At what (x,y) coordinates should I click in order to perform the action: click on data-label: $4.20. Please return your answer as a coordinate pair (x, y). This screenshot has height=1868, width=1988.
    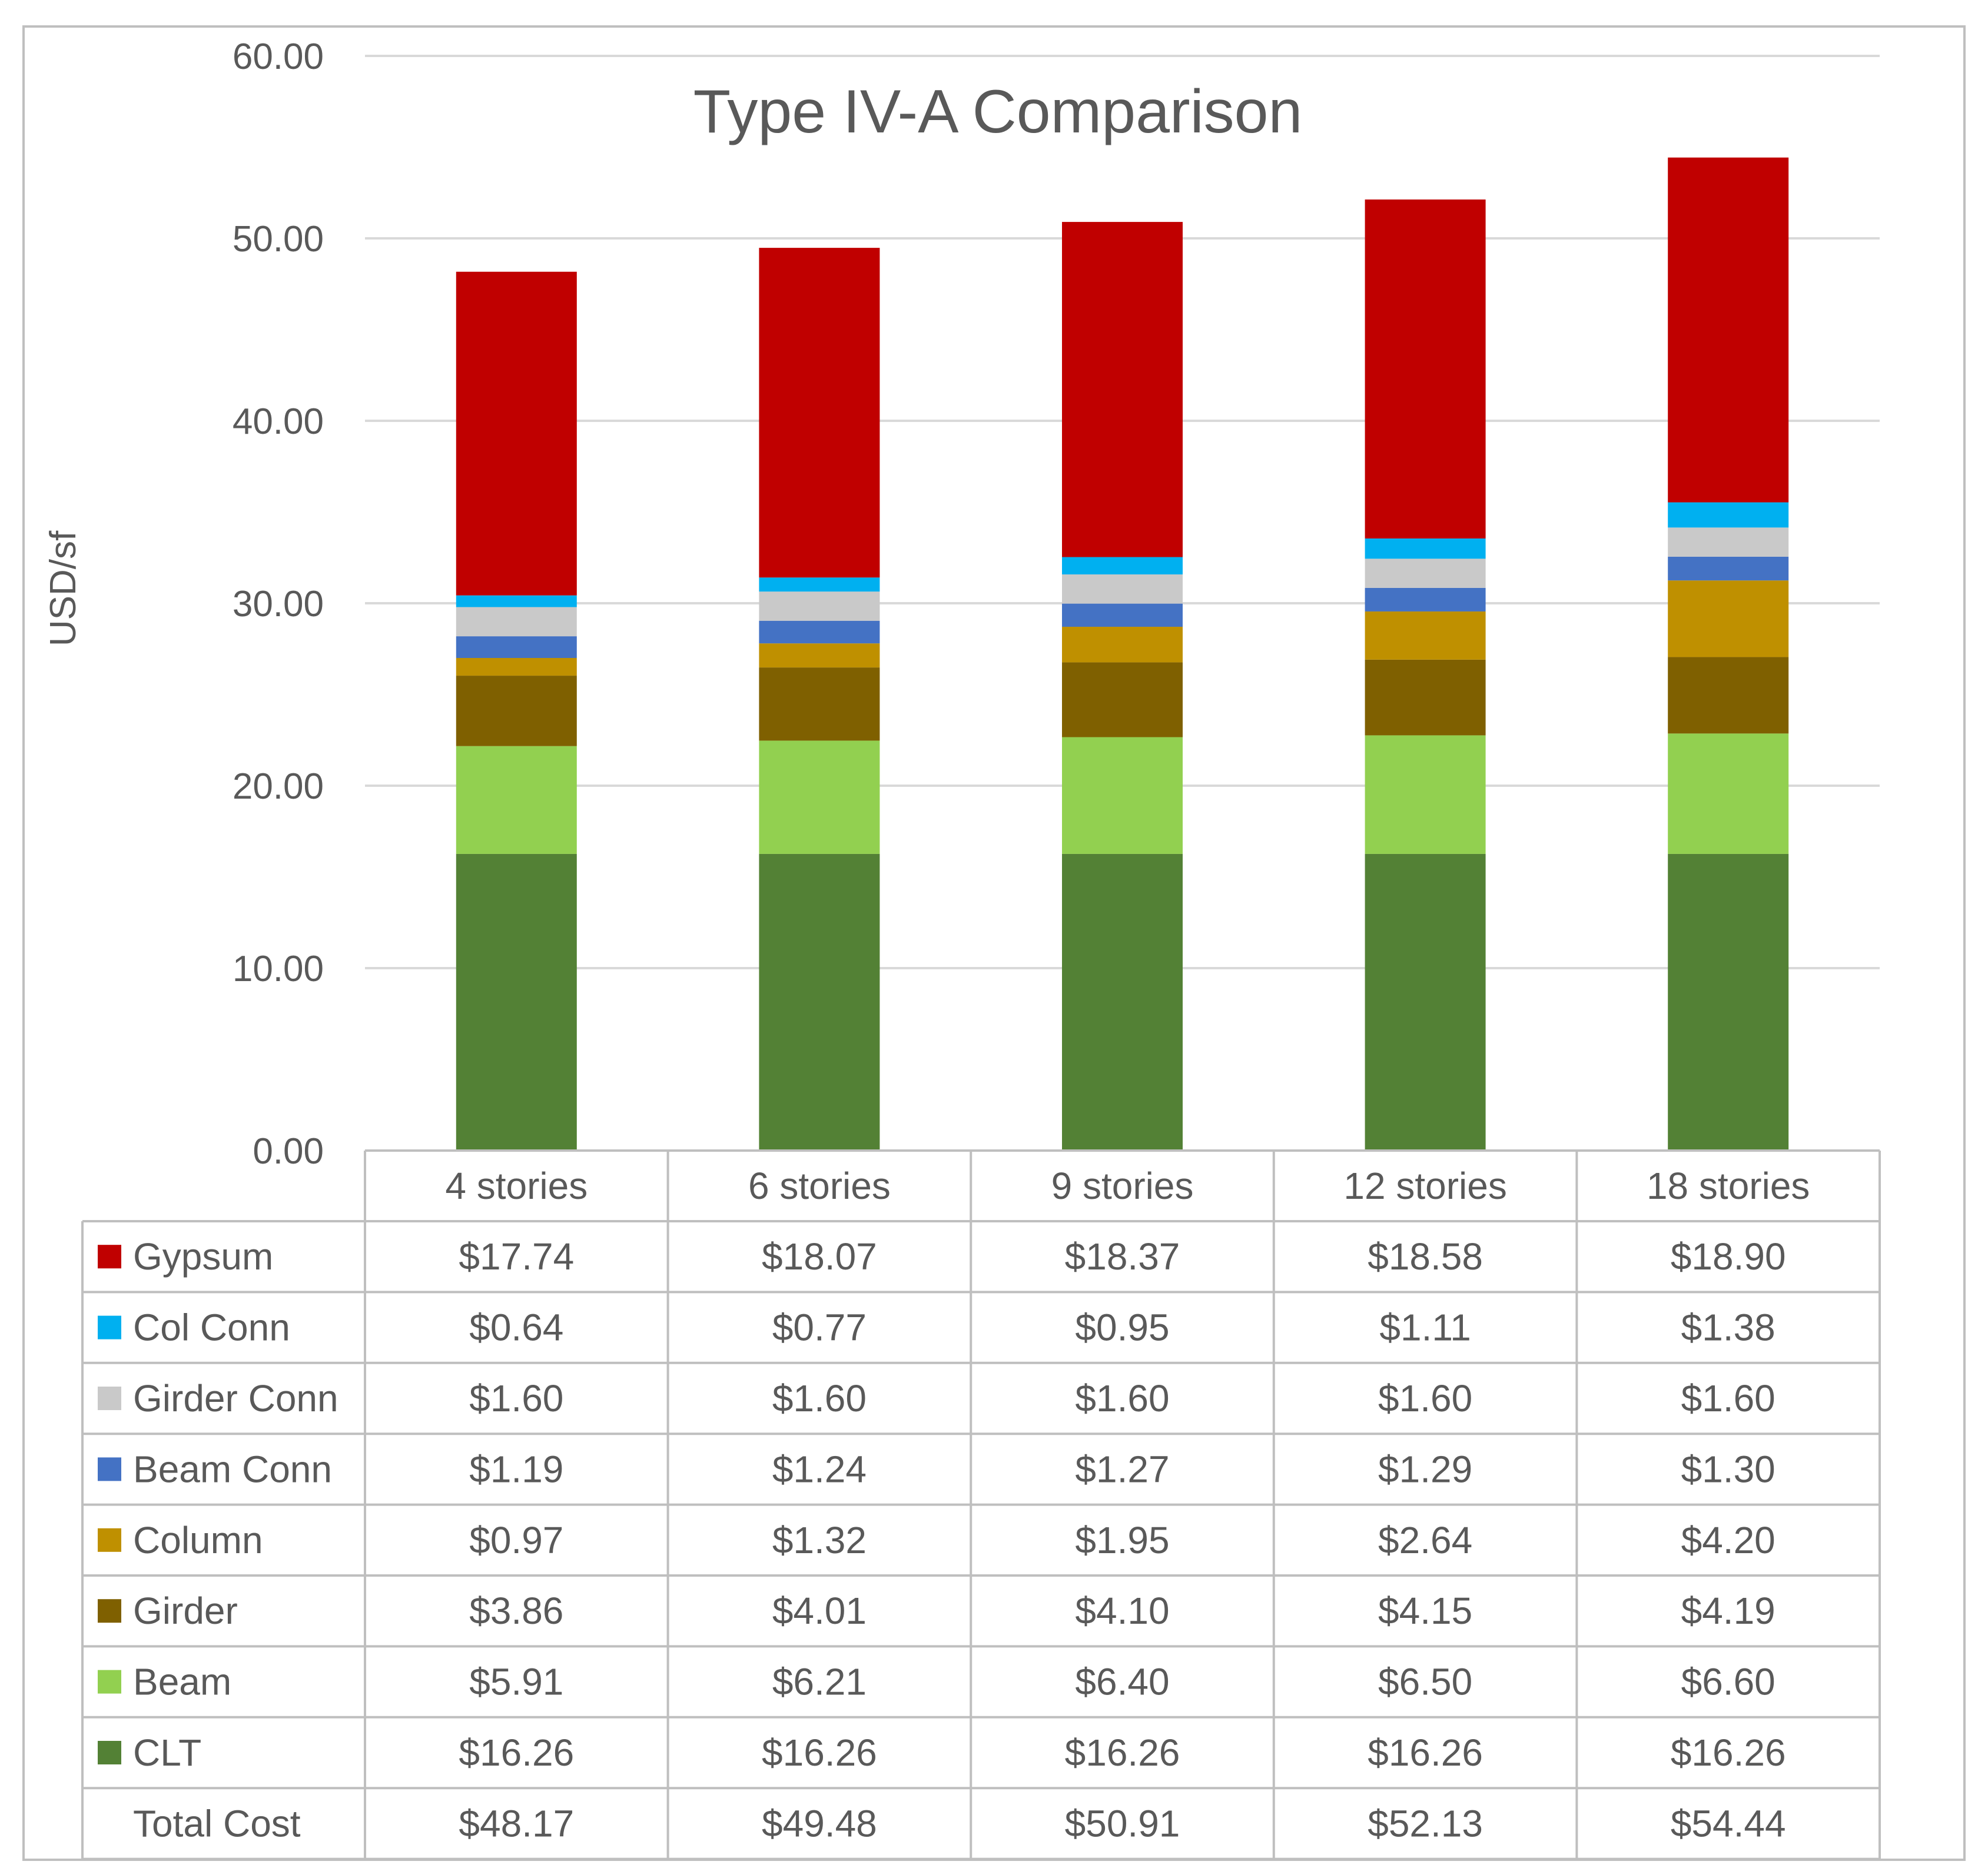
    Looking at the image, I should click on (1728, 1540).